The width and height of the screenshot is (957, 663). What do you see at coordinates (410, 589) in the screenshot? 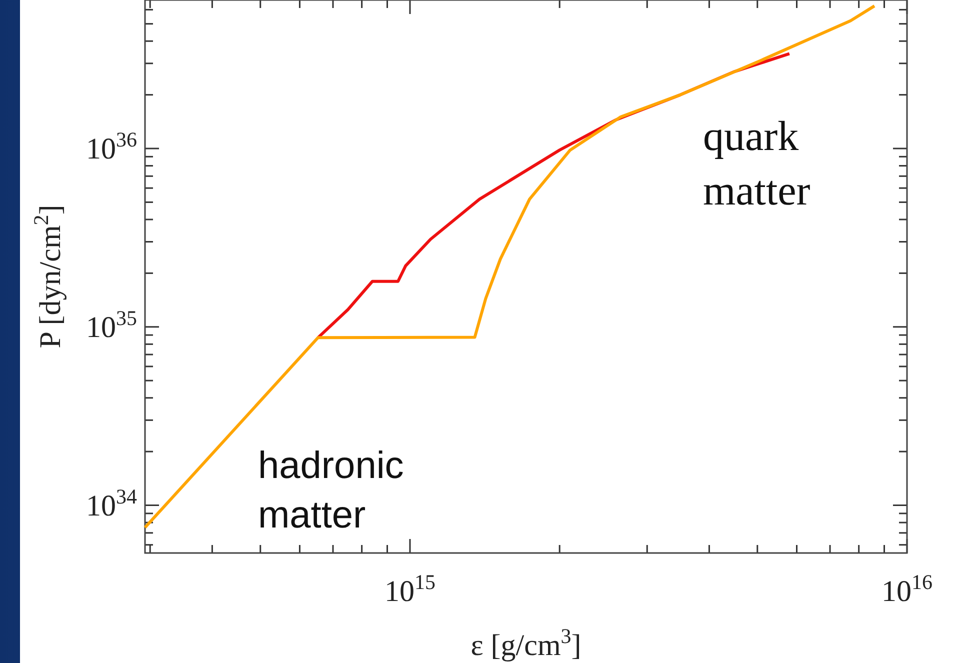
I see `x-tick-label: 10$^{15}$` at bounding box center [410, 589].